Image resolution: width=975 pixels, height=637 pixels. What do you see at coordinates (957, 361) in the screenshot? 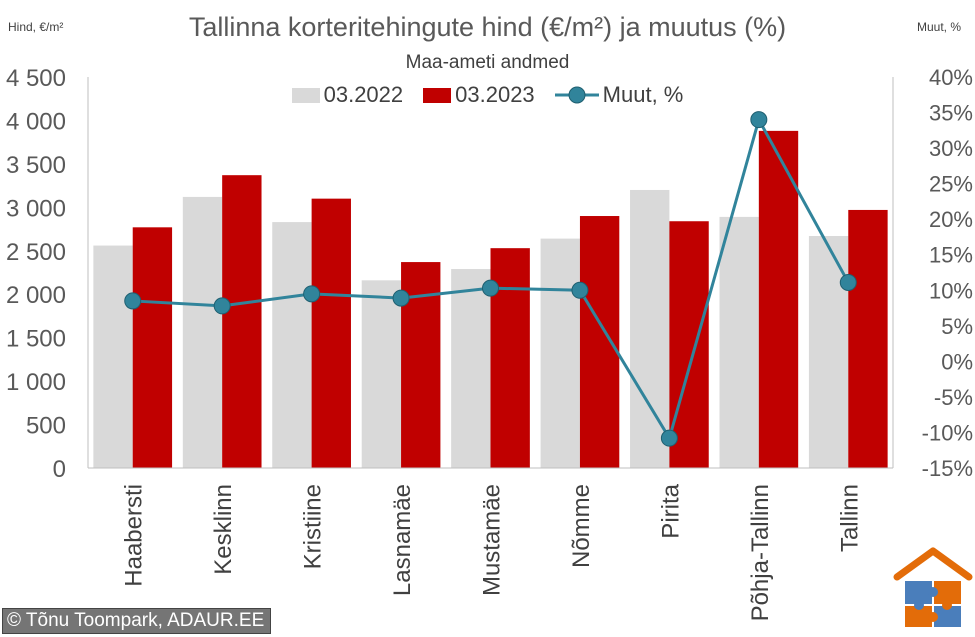
I see `y-right-tick-label: 0%` at bounding box center [957, 361].